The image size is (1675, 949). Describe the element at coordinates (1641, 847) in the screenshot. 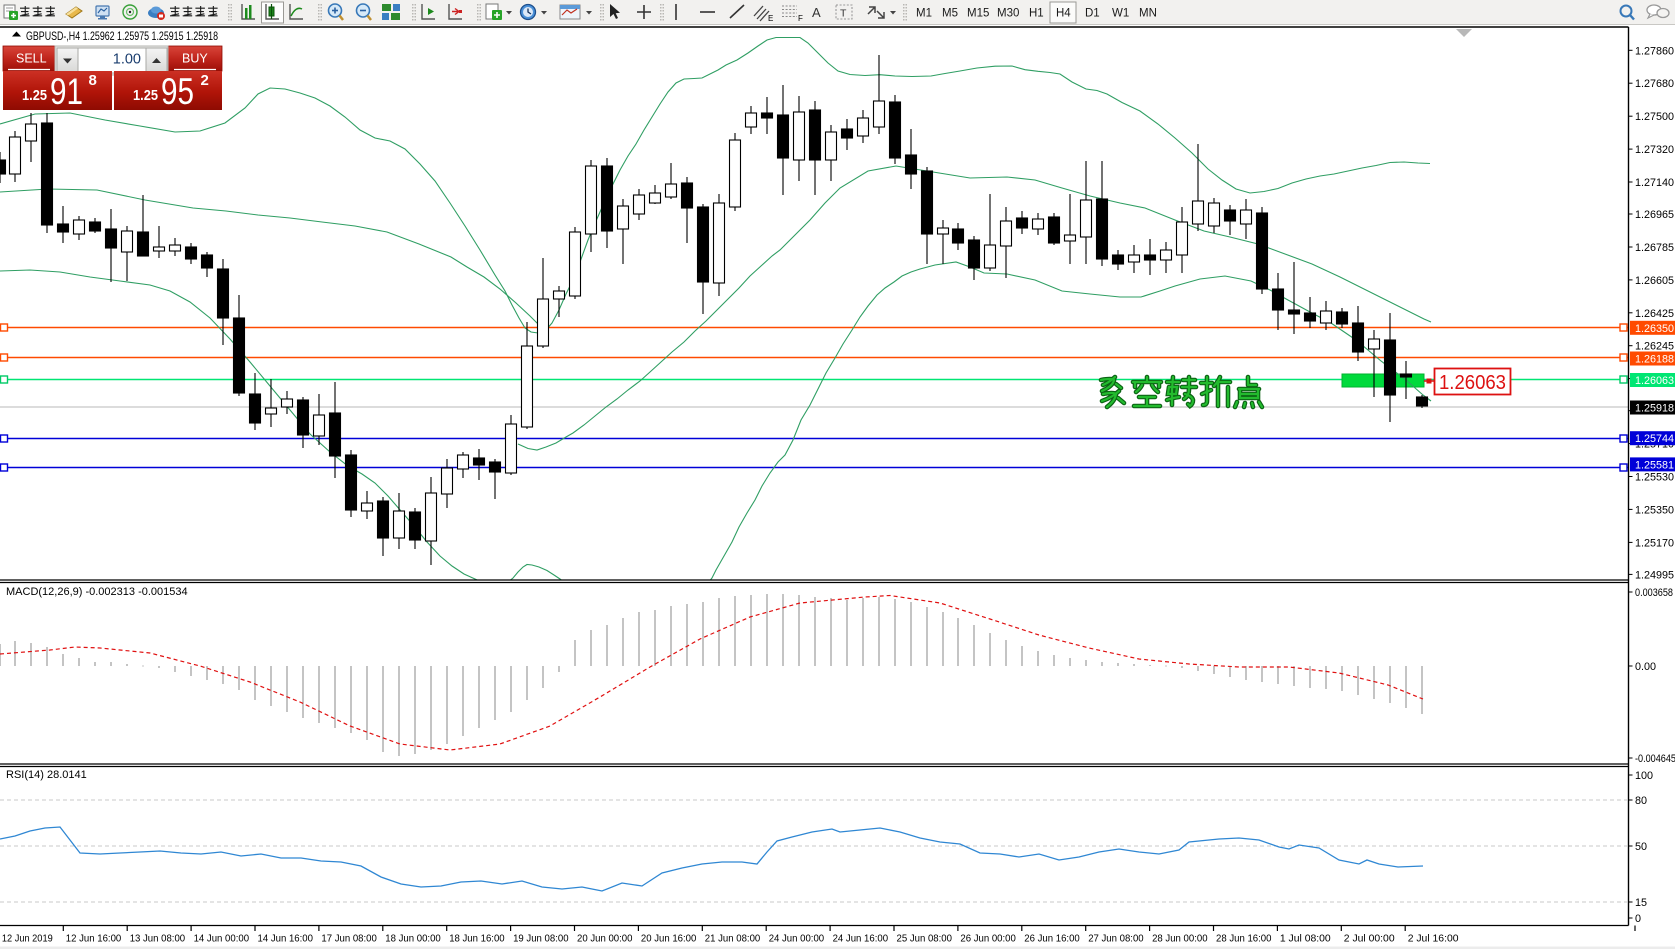

I see `svg-text: 50` at that location.